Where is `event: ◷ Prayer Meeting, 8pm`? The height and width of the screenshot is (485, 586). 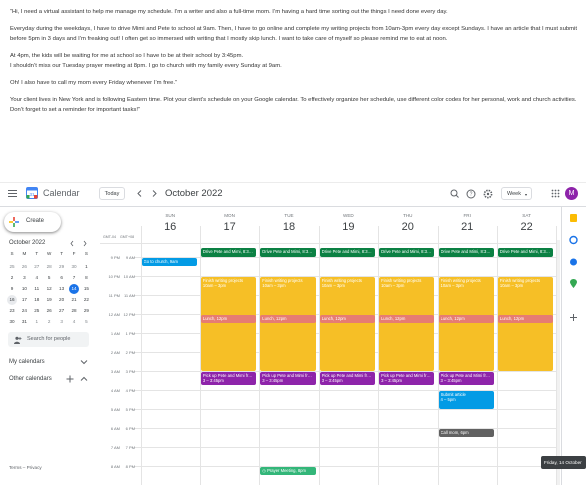
event: ◷ Prayer Meeting, 8pm is located at coordinates (288, 470).